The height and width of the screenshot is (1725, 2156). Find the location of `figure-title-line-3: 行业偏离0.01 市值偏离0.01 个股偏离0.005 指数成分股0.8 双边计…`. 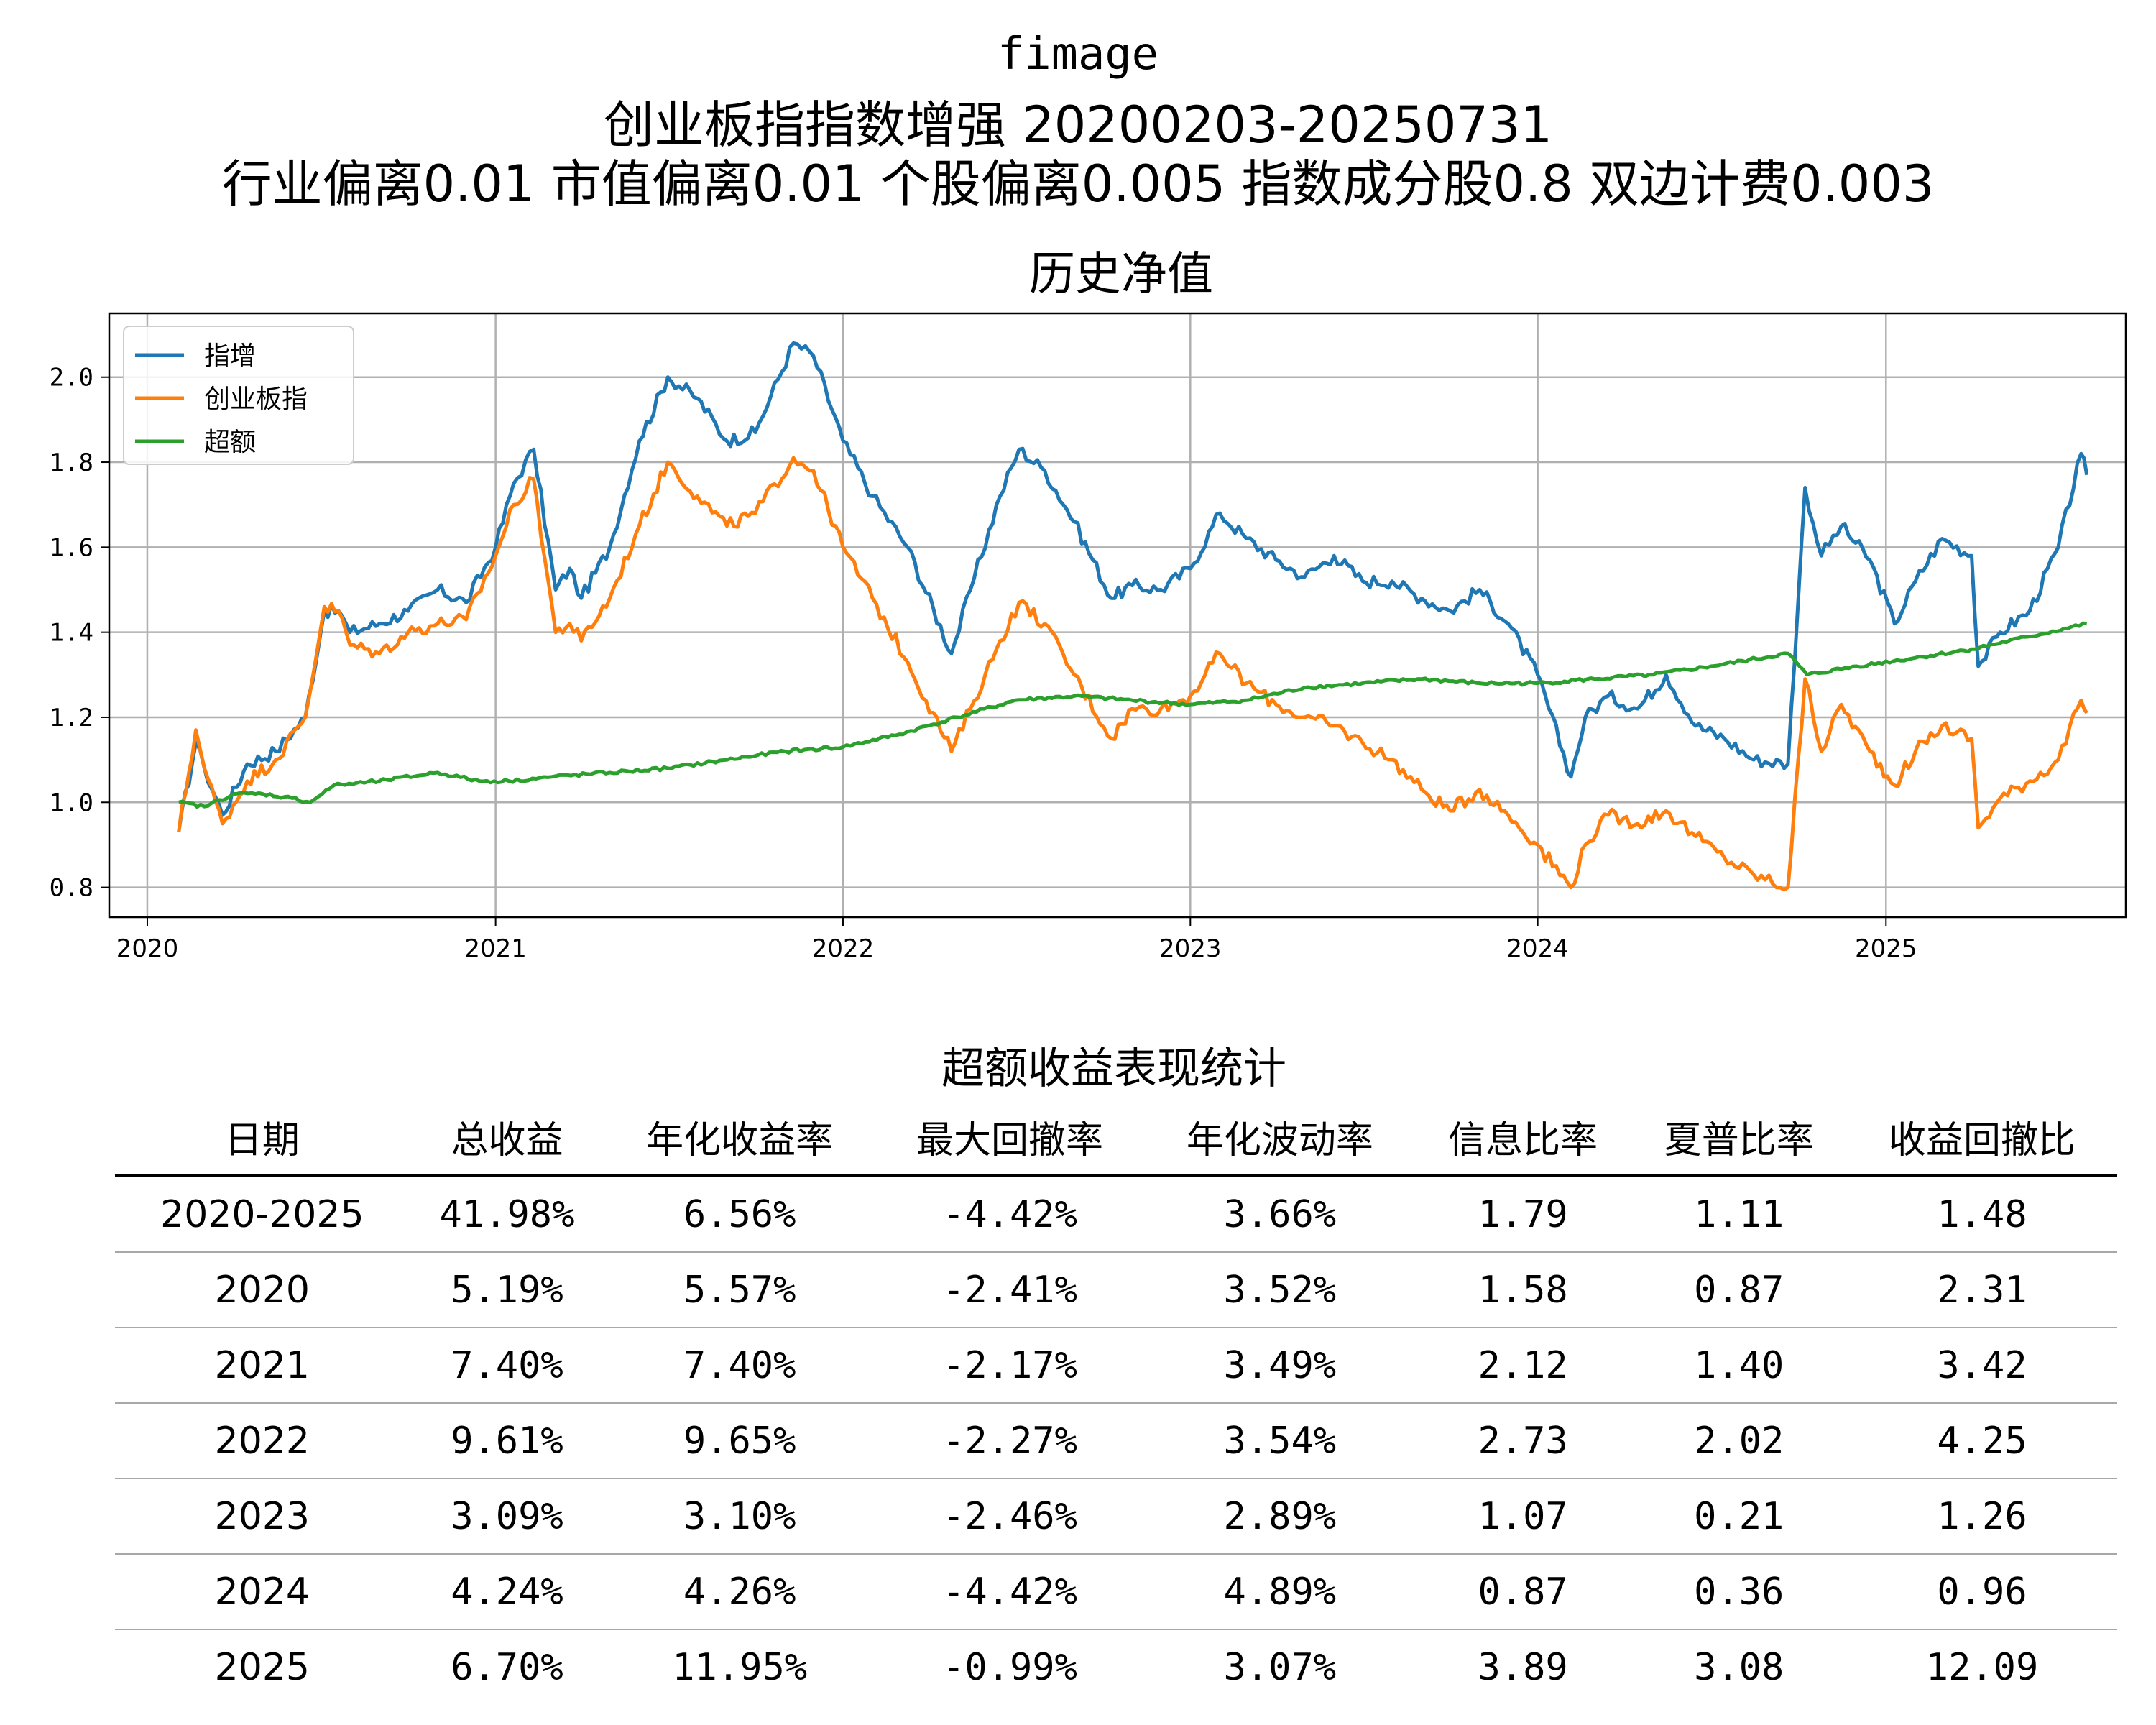

figure-title-line-3: 行业偏离0.01 市值偏离0.01 个股偏离0.005 指数成分股0.8 双边计… is located at coordinates (1078, 184).